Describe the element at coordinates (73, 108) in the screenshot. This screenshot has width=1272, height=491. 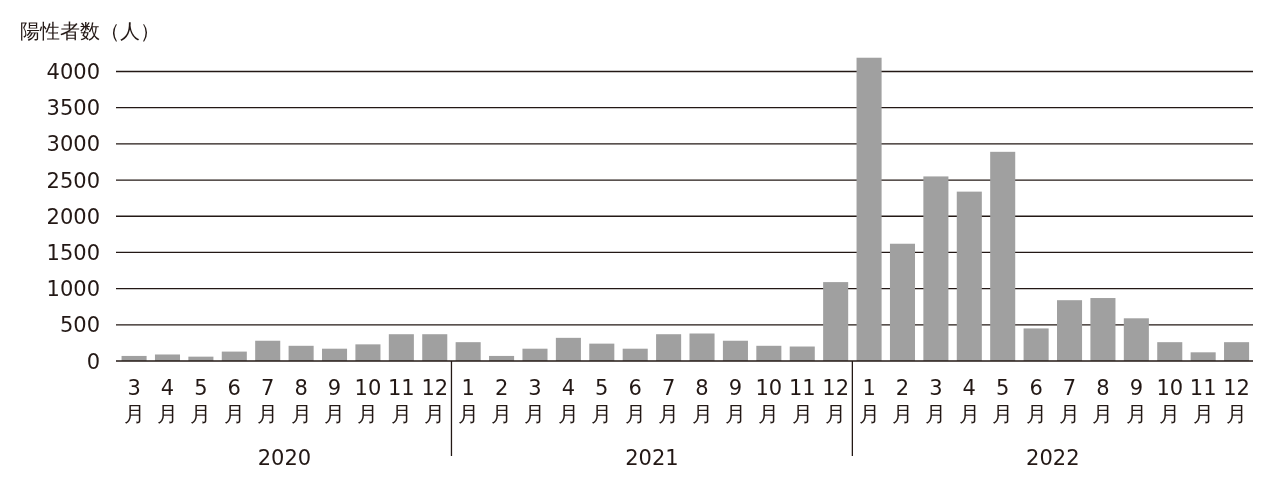
I see `y-tick-label: 3500` at that location.